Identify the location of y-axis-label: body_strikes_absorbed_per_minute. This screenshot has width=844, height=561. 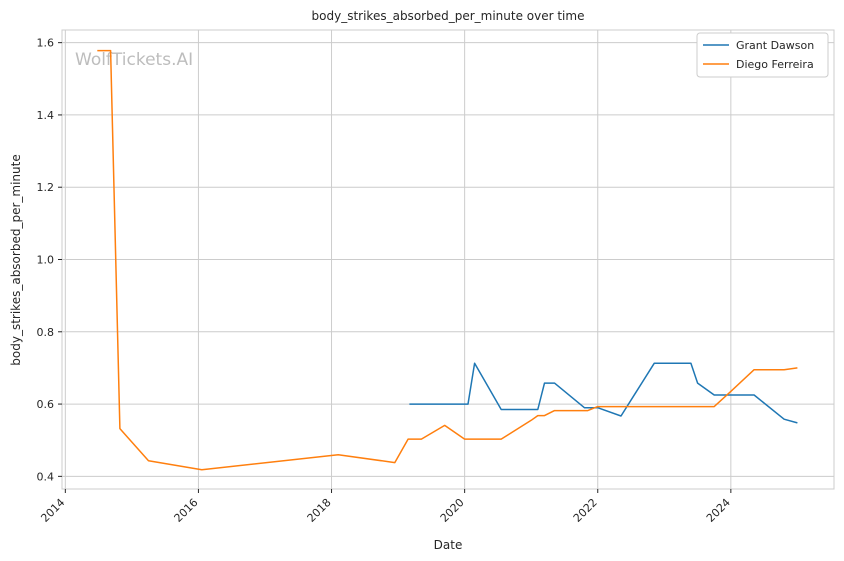
(16, 259).